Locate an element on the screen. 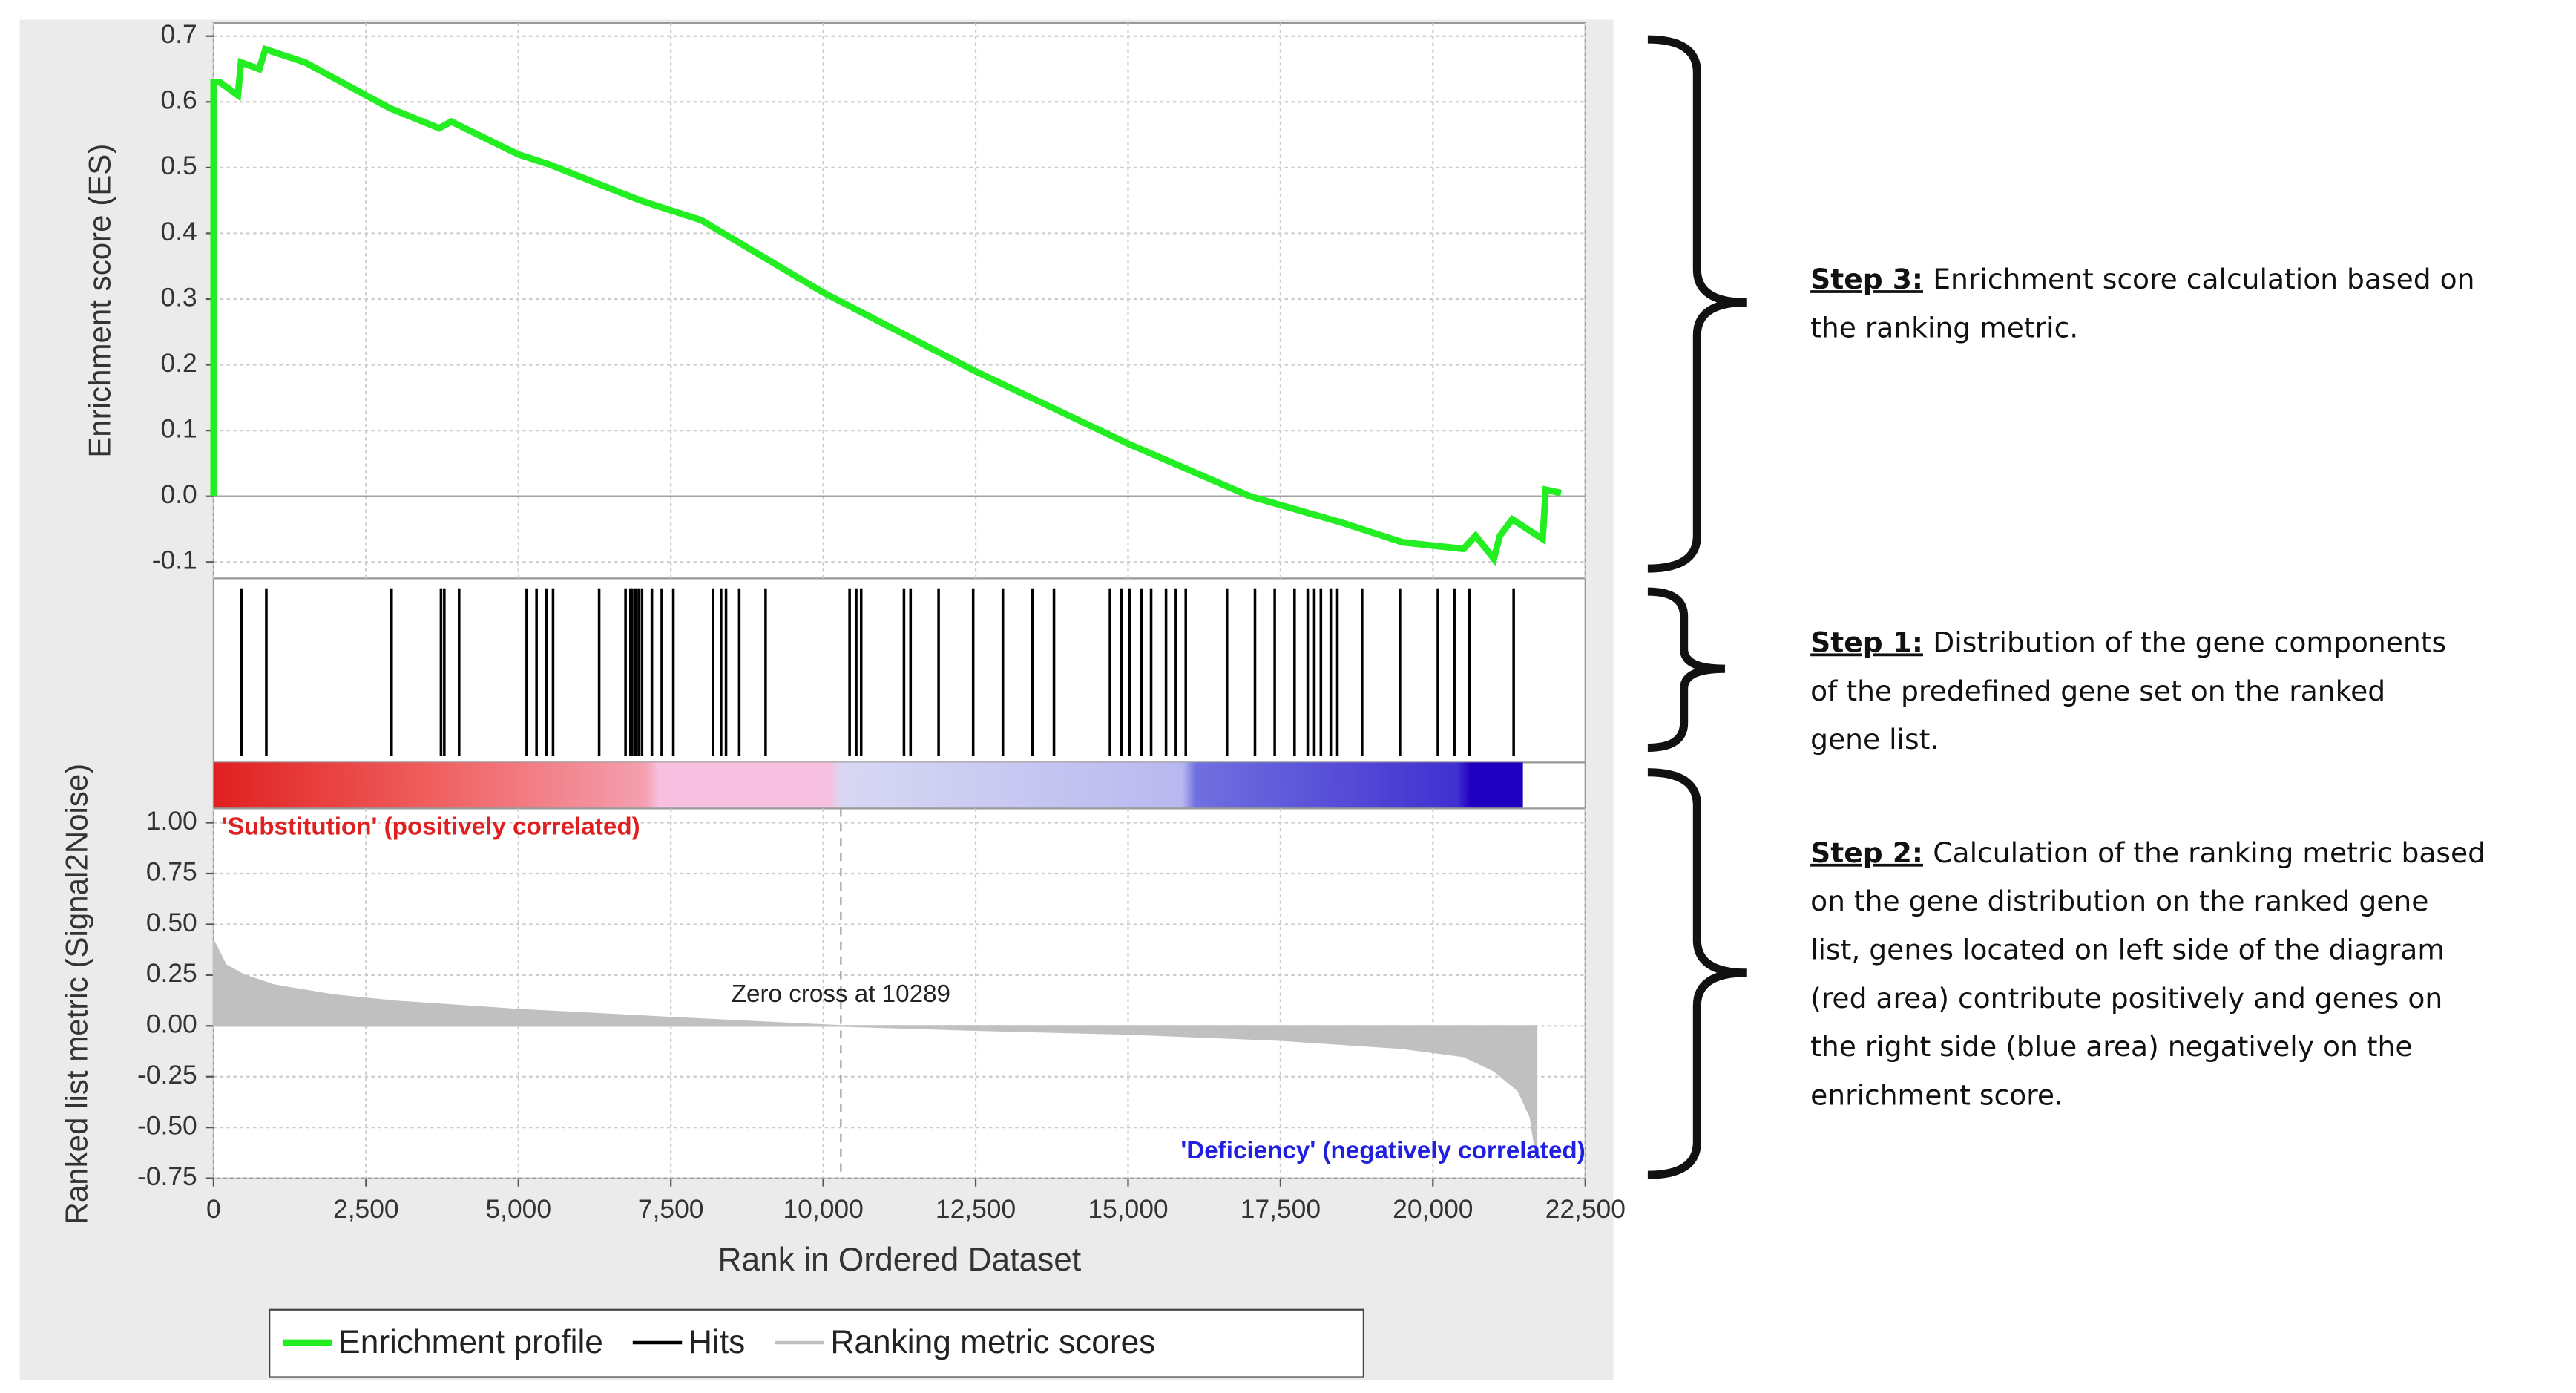  y-tick-label: -0.25 is located at coordinates (167, 1074).